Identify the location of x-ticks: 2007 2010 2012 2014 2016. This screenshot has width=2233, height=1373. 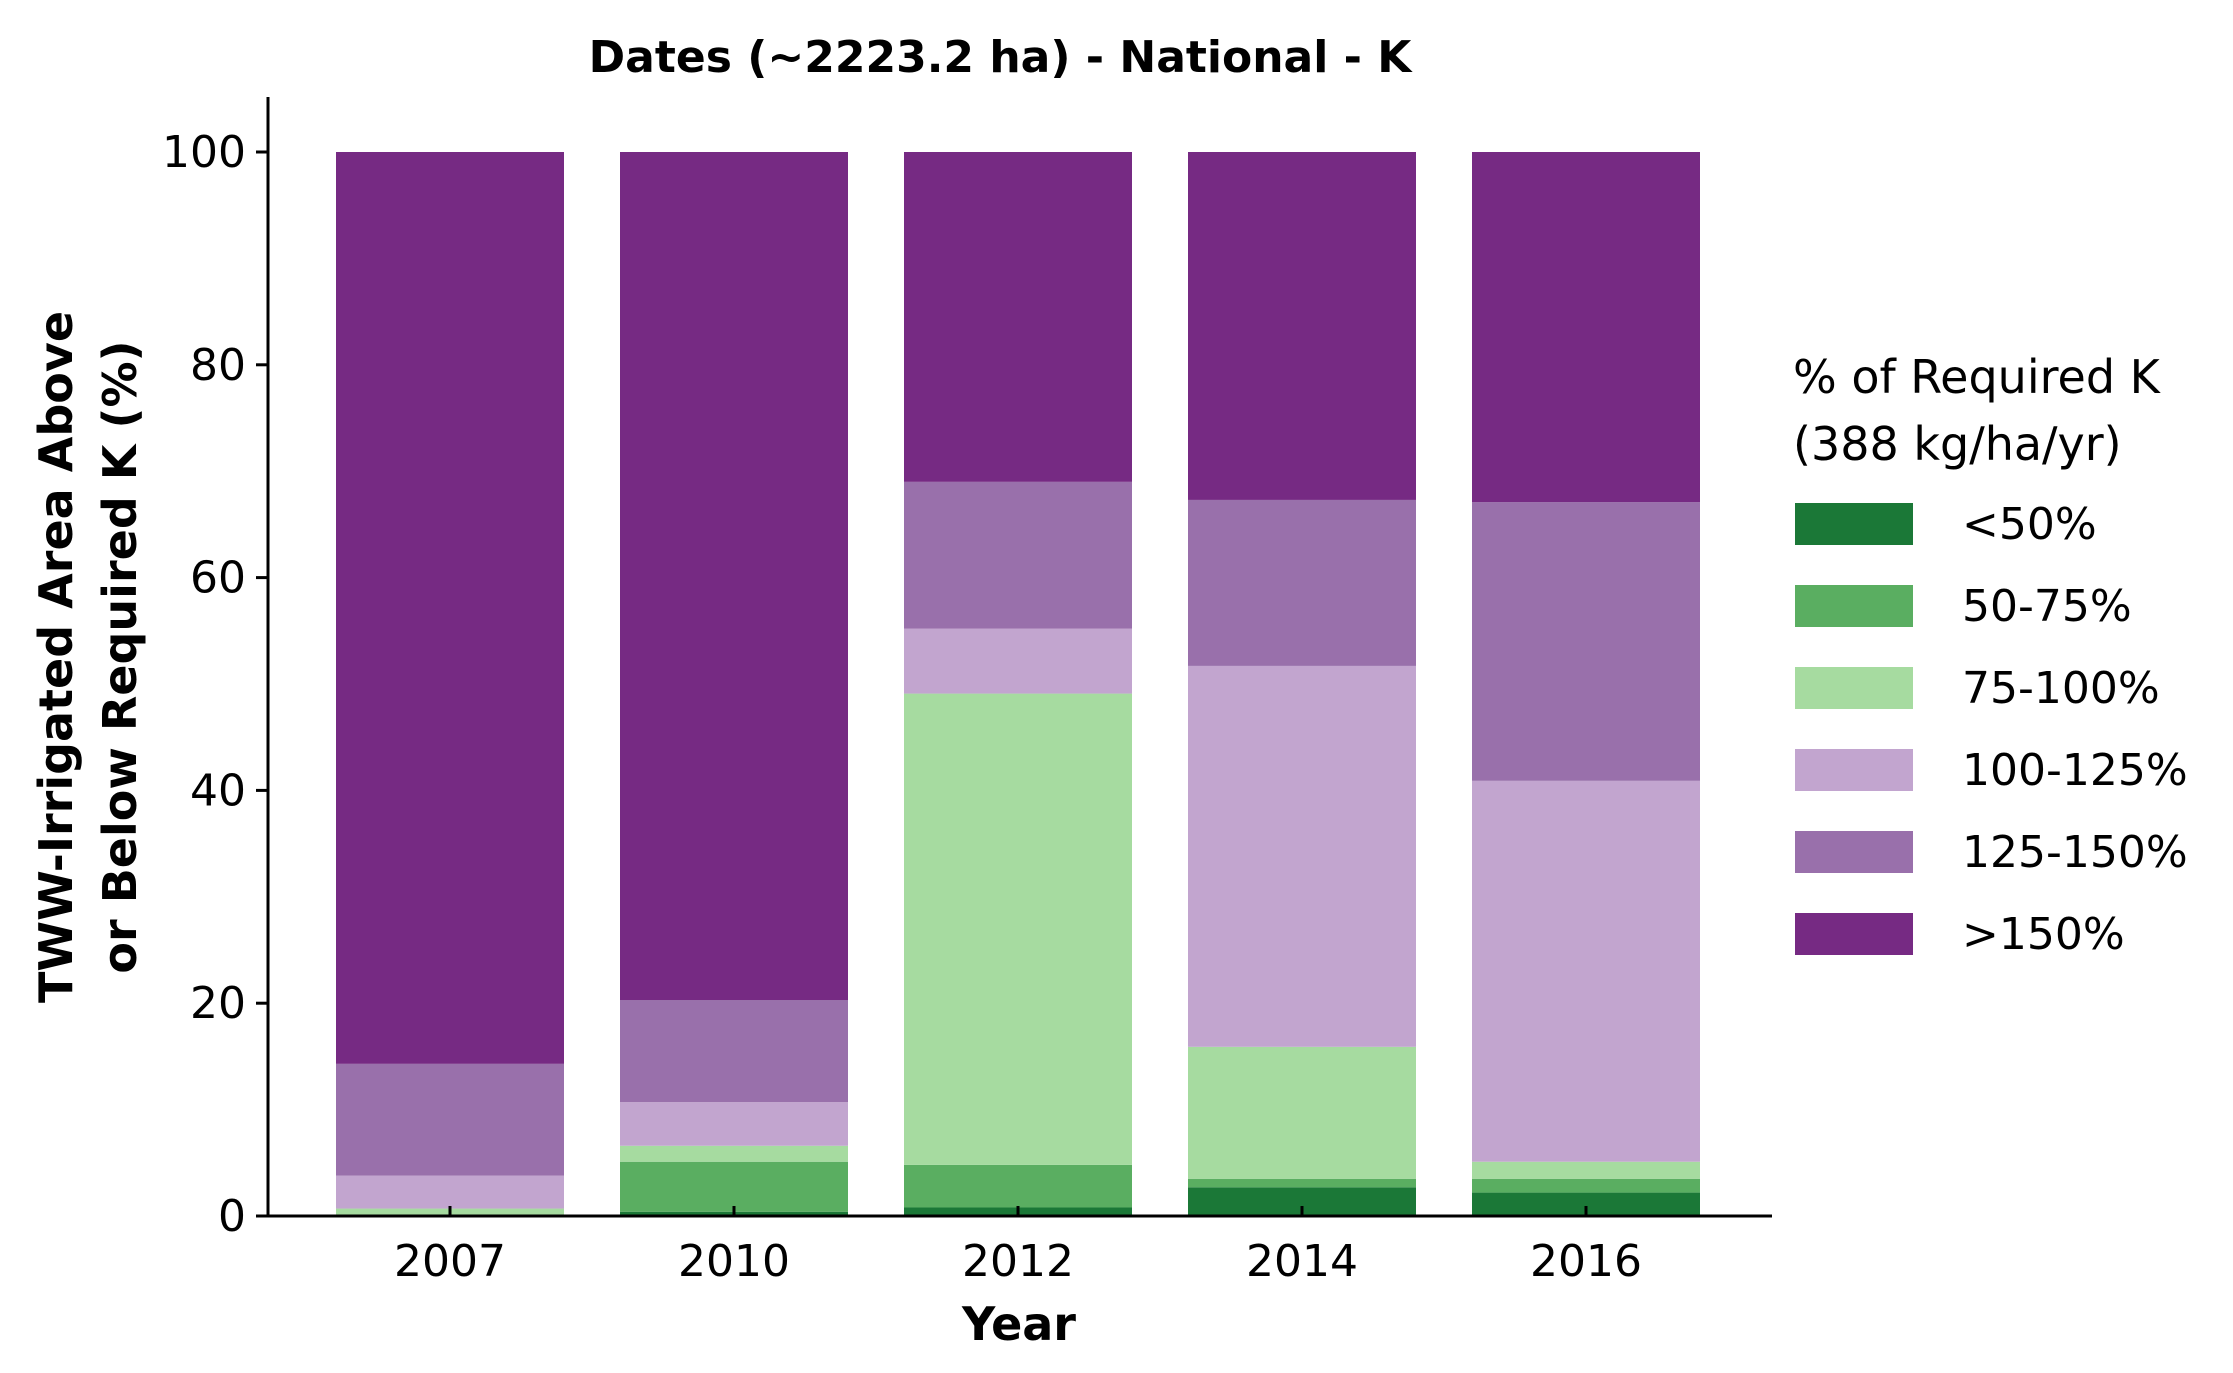
(1018, 1246).